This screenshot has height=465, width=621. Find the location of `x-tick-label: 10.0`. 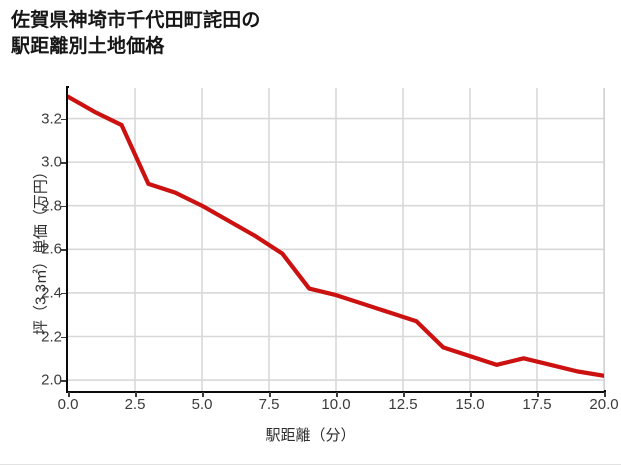

x-tick-label: 10.0 is located at coordinates (336, 404).